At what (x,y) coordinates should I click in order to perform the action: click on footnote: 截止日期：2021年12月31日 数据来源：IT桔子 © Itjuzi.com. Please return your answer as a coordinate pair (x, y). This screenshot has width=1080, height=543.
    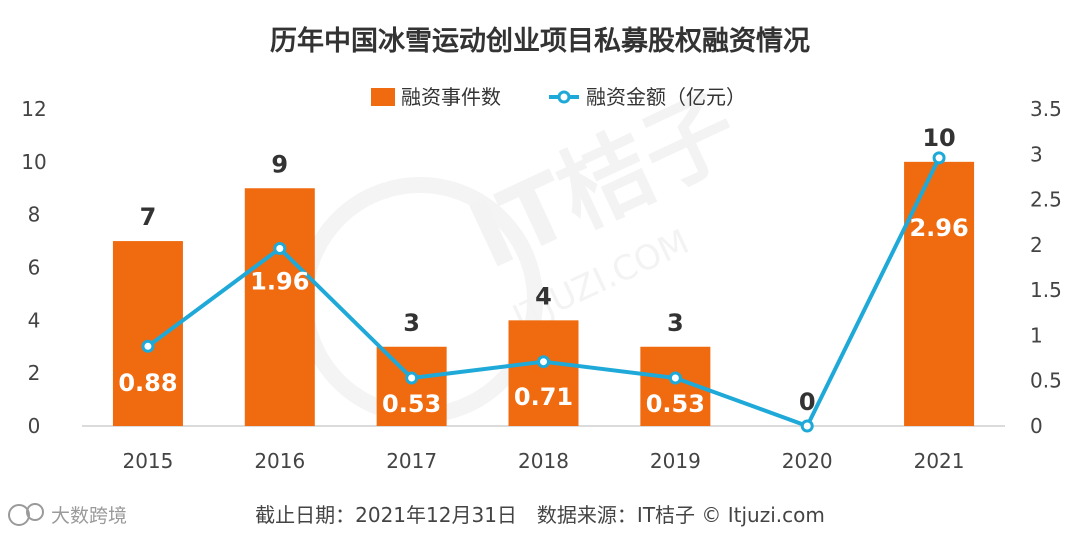
    Looking at the image, I should click on (540, 515).